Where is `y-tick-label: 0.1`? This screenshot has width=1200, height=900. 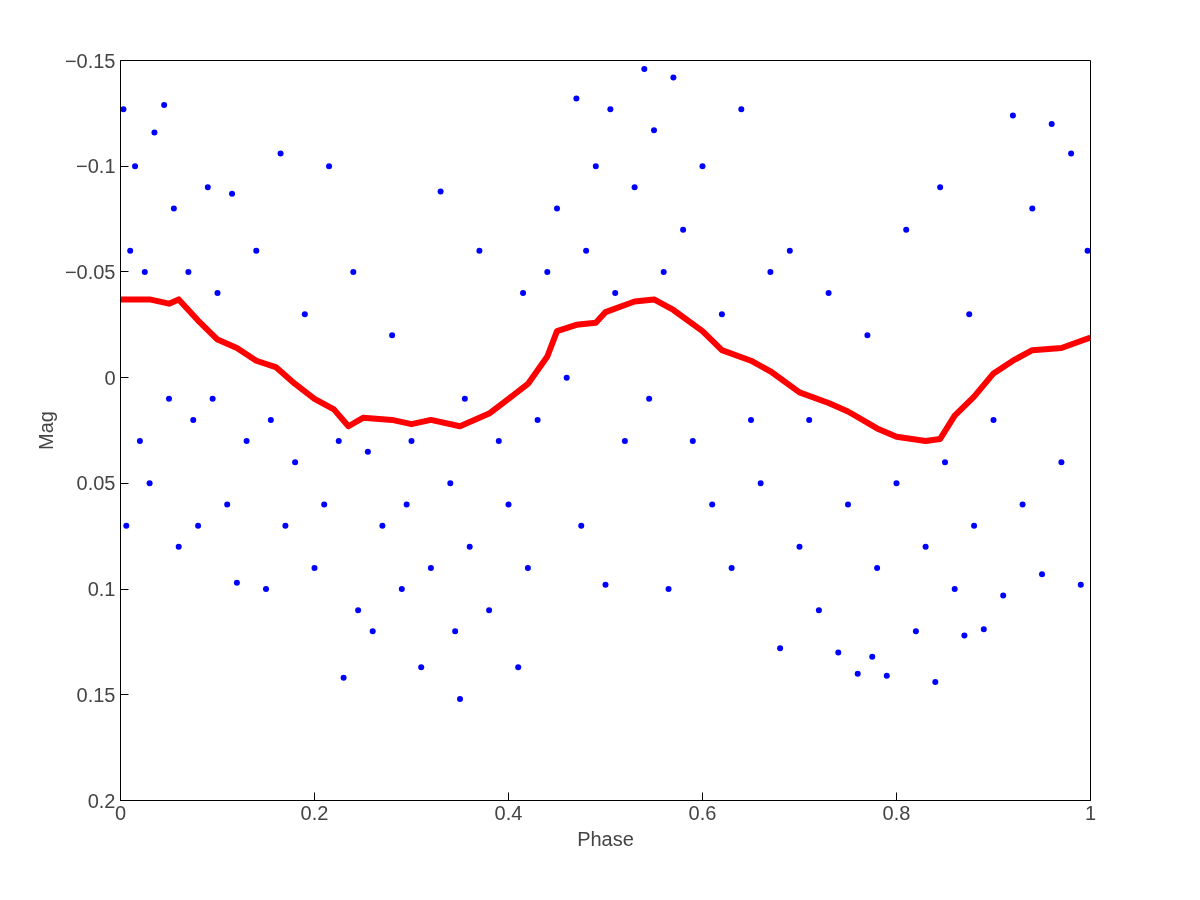 y-tick-label: 0.1 is located at coordinates (101, 589).